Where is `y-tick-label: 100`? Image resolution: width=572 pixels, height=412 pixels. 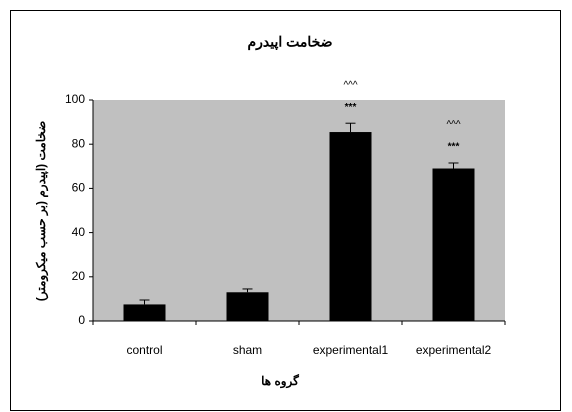
y-tick-label: 100 is located at coordinates (75, 99).